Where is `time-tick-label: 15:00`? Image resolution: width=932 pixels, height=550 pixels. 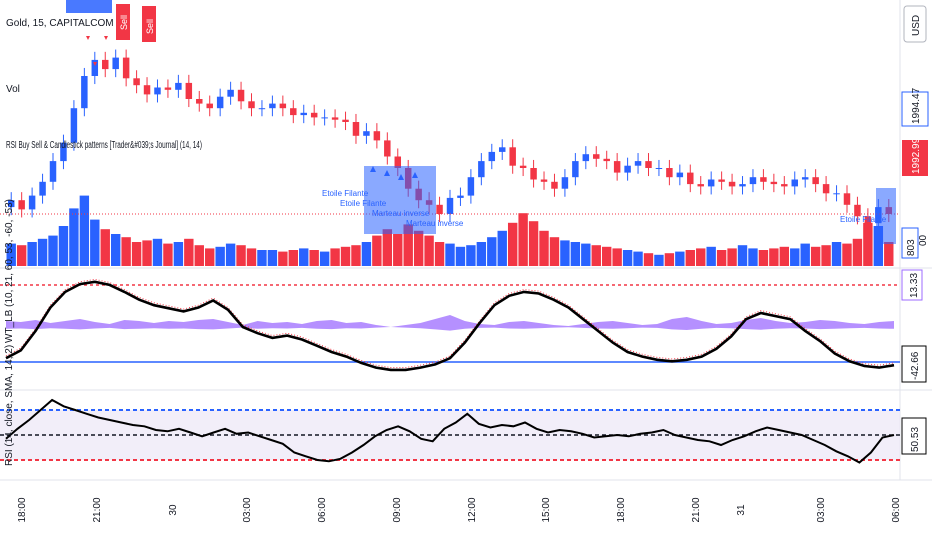
time-tick-label: 15:00 is located at coordinates (546, 509).